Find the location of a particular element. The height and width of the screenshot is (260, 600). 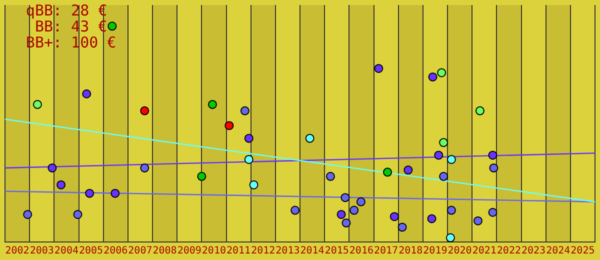

x-tick-label: 2006 is located at coordinates (116, 251).